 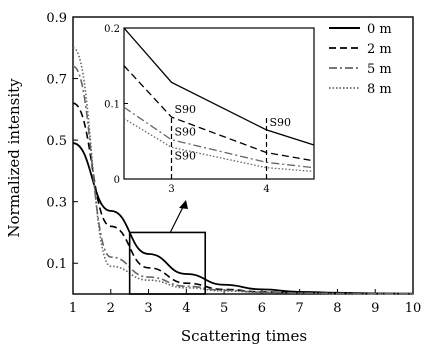 What do you see at coordinates (167, 263) in the screenshot?
I see `zoom-box` at bounding box center [167, 263].